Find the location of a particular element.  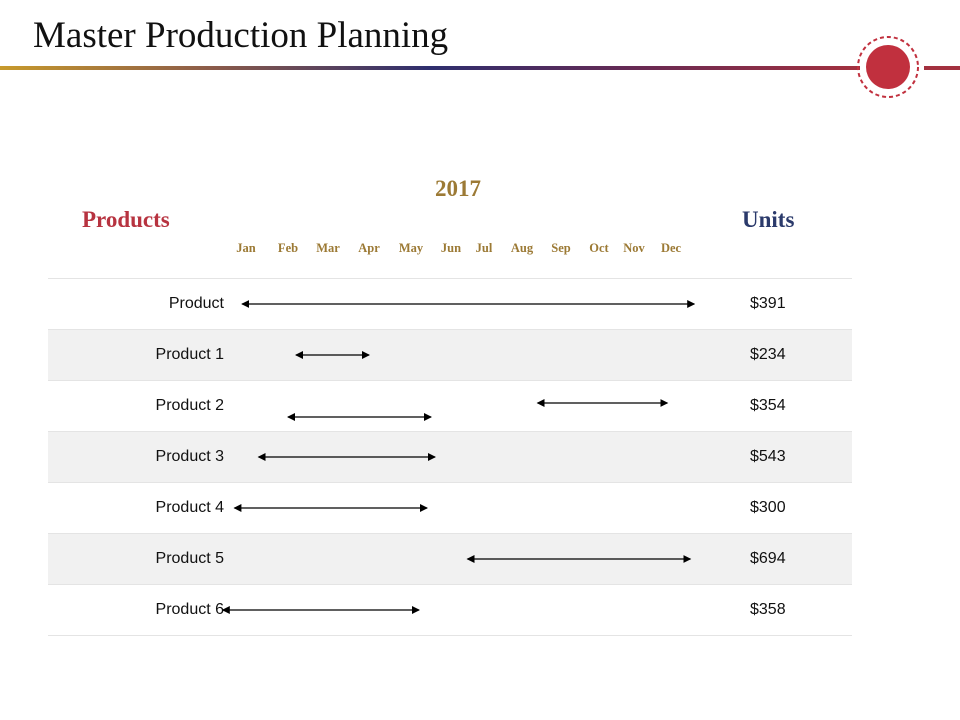

product-name: Product 1 is located at coordinates (189, 354).